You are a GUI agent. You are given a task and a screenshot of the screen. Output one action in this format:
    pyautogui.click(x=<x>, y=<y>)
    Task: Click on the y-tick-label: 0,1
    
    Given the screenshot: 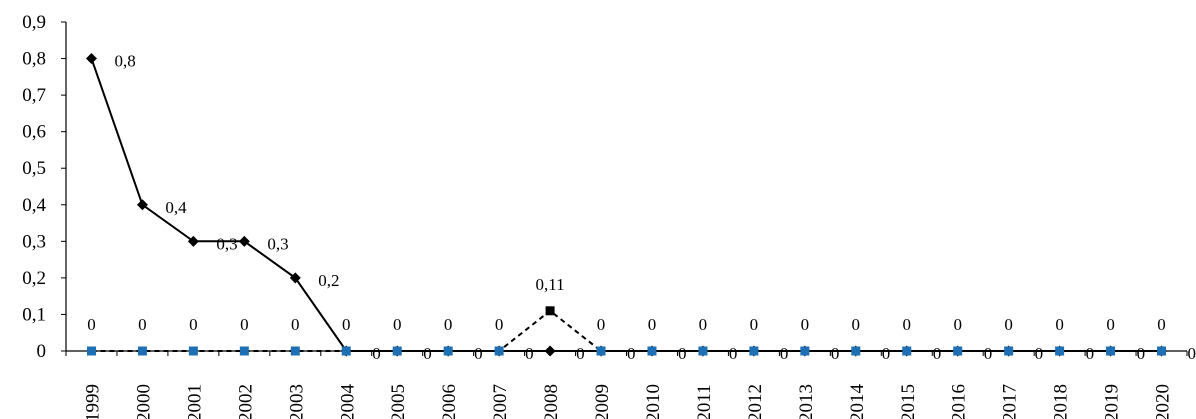 What is the action you would take?
    pyautogui.click(x=34, y=314)
    